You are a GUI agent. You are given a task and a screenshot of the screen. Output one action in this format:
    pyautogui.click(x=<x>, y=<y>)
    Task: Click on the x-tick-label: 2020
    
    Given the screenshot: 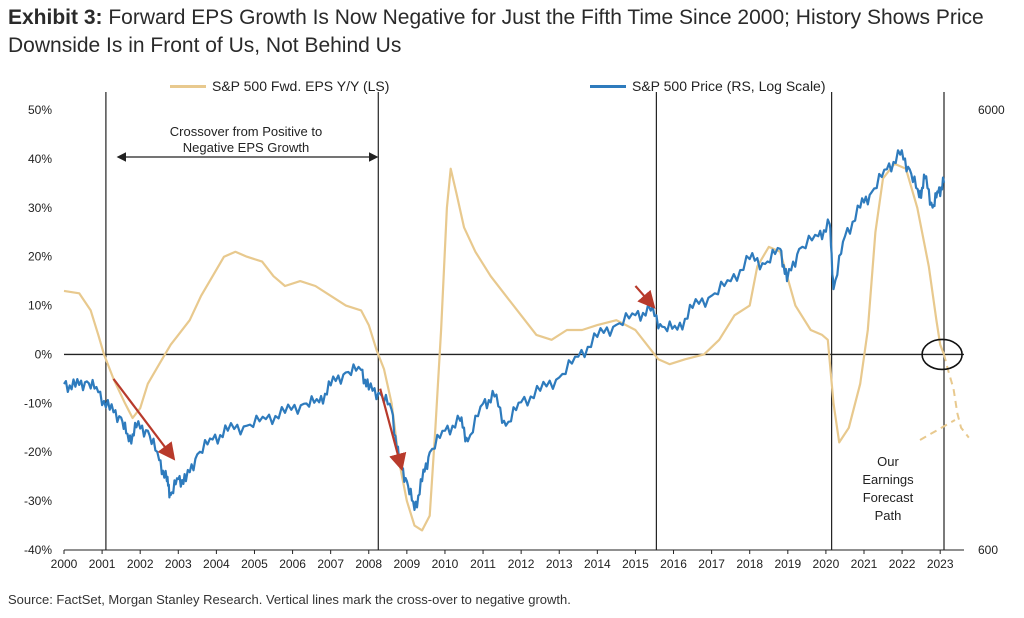 What is the action you would take?
    pyautogui.click(x=826, y=564)
    